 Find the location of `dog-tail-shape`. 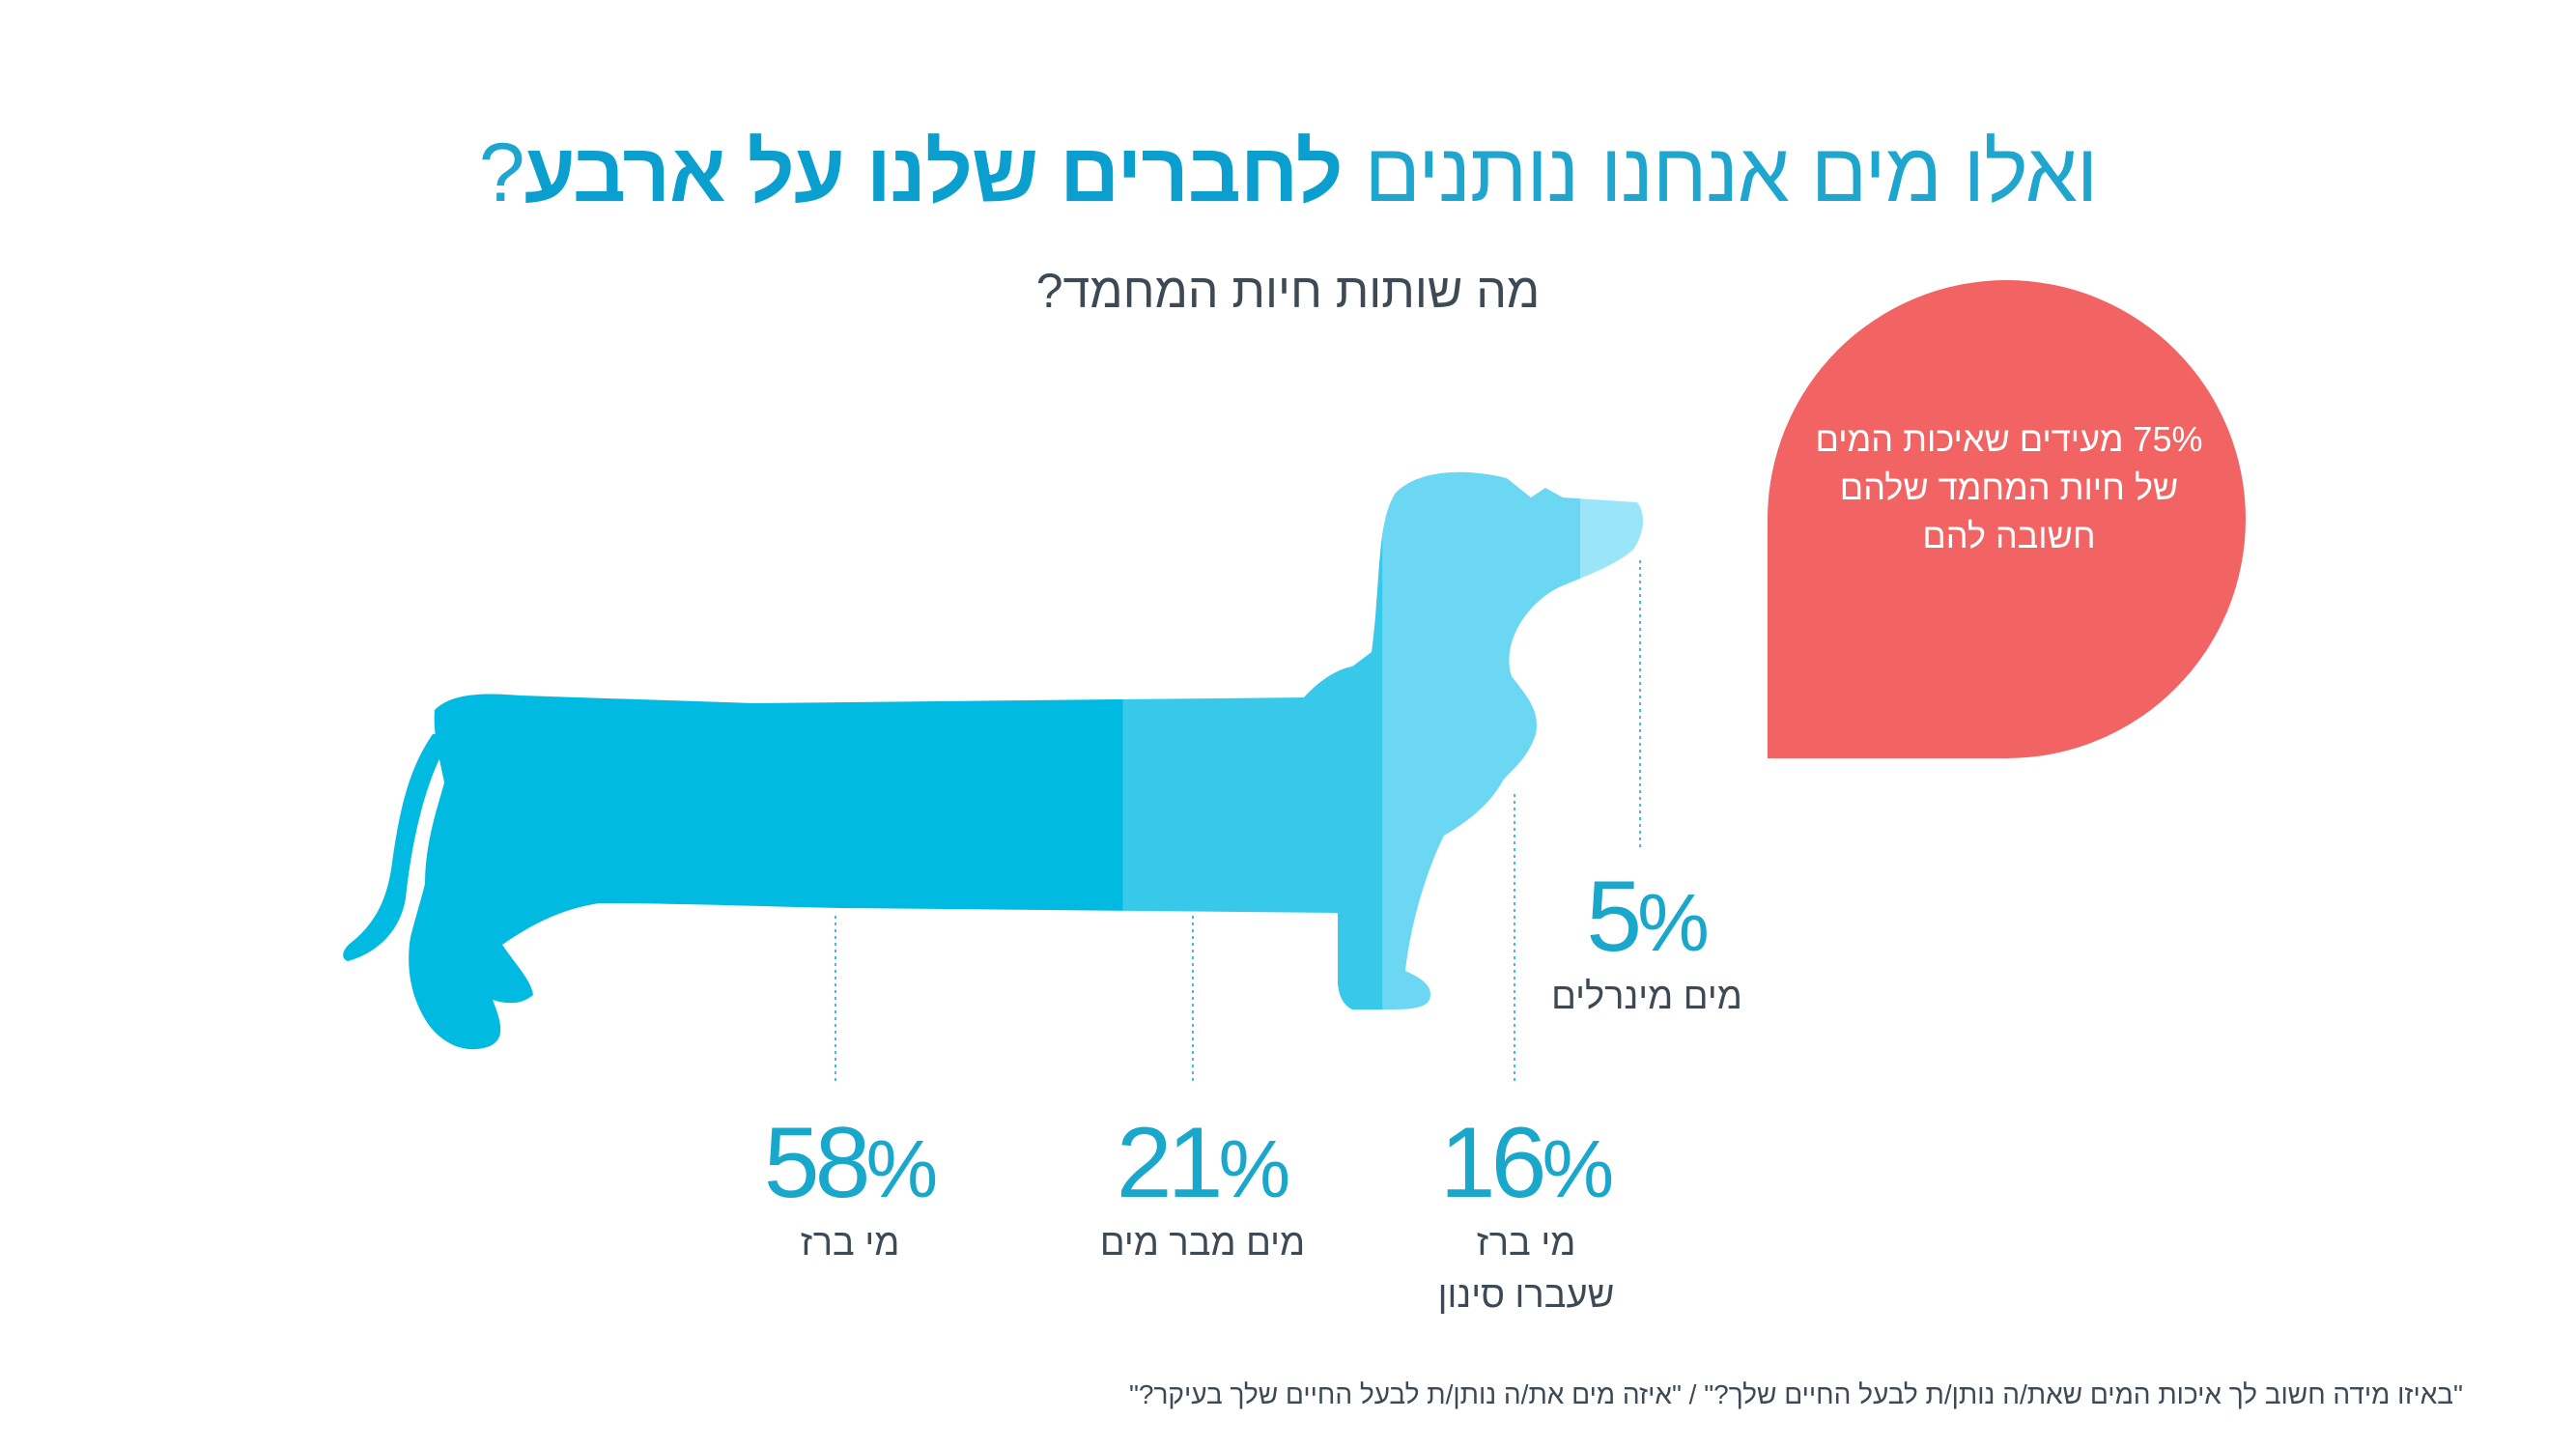

dog-tail-shape is located at coordinates (398, 847).